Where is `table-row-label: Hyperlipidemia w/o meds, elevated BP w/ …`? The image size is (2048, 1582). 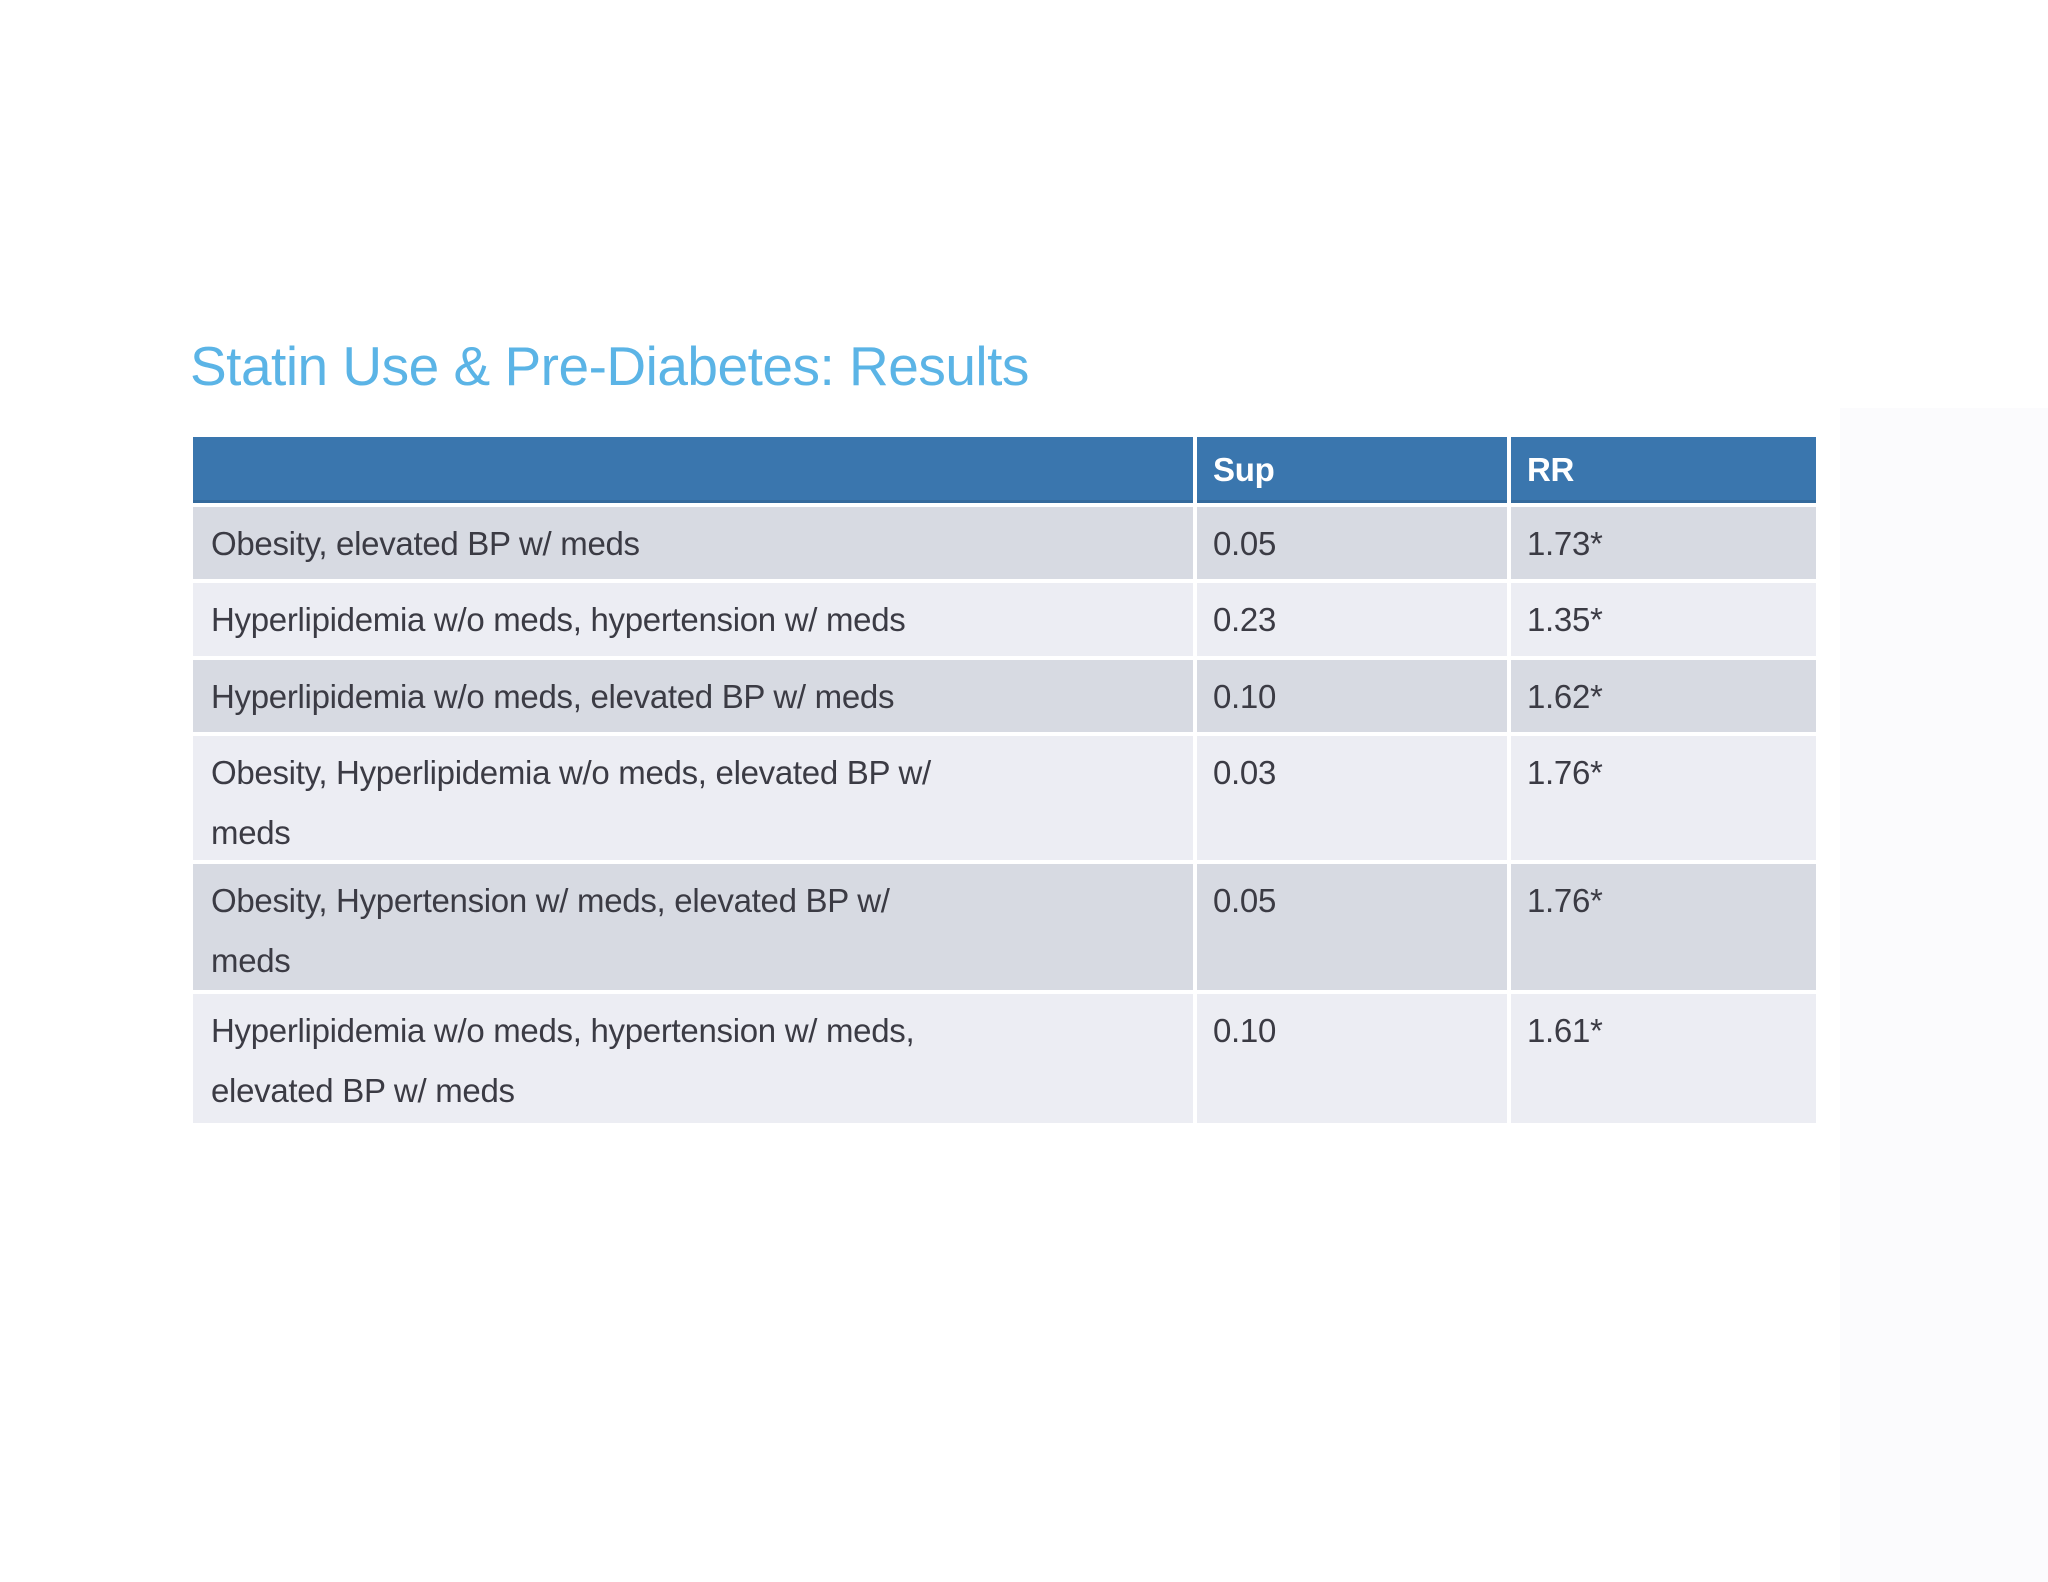 table-row-label: Hyperlipidemia w/o meds, elevated BP w/ … is located at coordinates (693, 696).